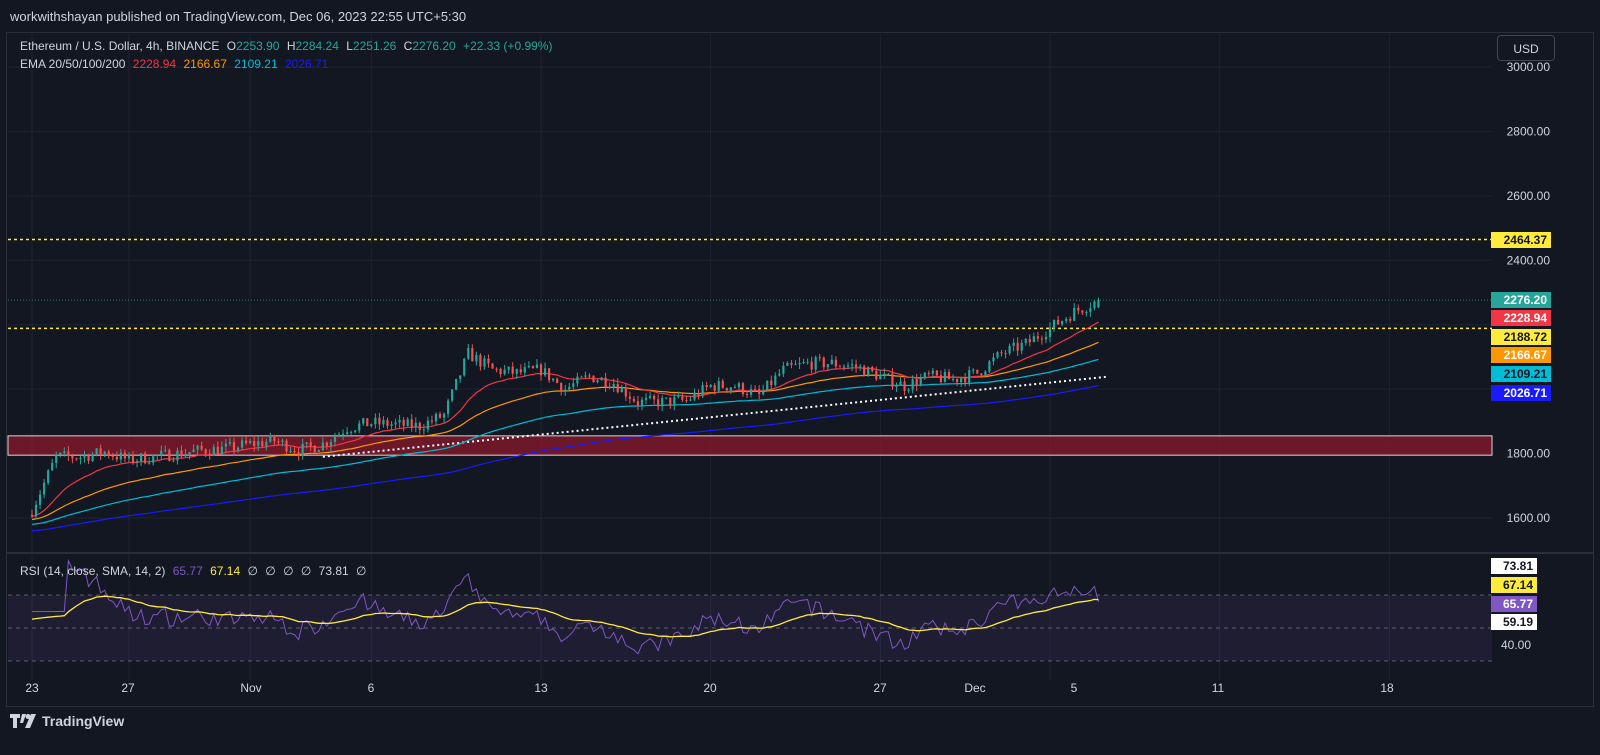 The width and height of the screenshot is (1600, 755). What do you see at coordinates (1521, 393) in the screenshot?
I see `ema200-price-tag-bg` at bounding box center [1521, 393].